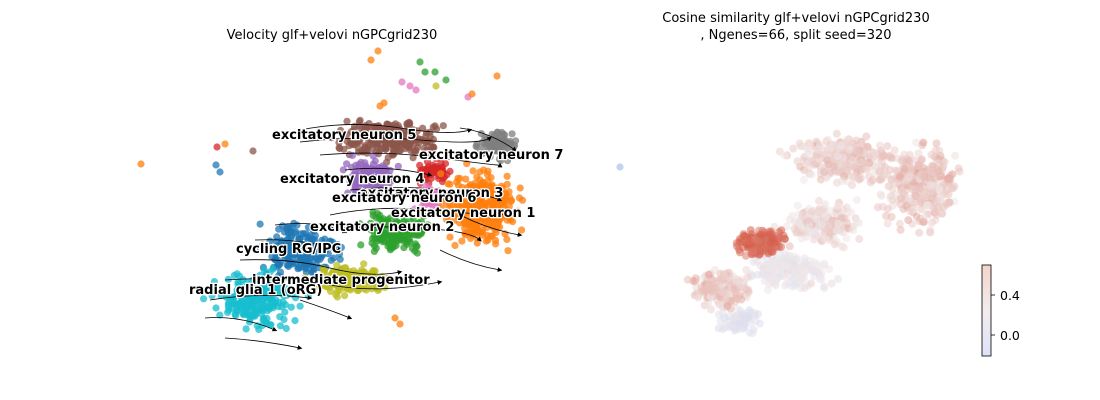 The width and height of the screenshot is (1100, 400). I want to click on velocity-title: Velocity glf+velovi nGPCgrid230, so click(332, 35).